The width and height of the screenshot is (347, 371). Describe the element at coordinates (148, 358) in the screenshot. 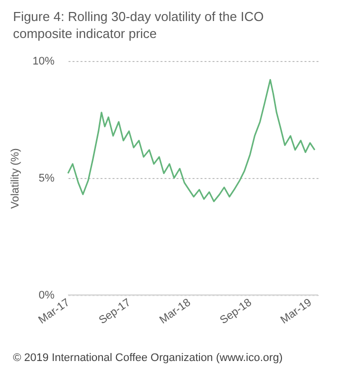

I see `text: © 2019 International Coffee Organization (www.ico.org)` at that location.